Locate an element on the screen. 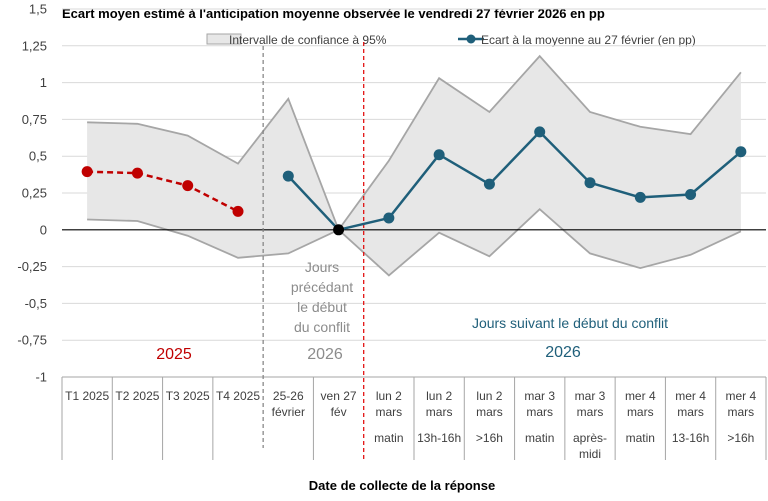 Image resolution: width=768 pixels, height=501 pixels. x-tick-label: mer 4 mars 13-16h is located at coordinates (690, 417).